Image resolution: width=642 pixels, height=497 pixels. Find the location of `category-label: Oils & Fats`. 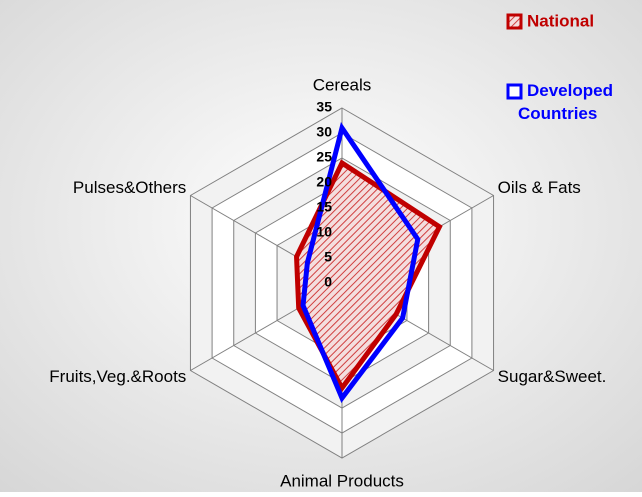

category-label: Oils & Fats is located at coordinates (539, 187).